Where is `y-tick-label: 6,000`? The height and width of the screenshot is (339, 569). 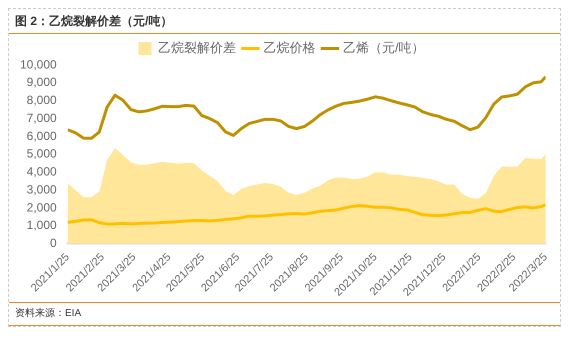
y-tick-label: 6,000 is located at coordinates (42, 135).